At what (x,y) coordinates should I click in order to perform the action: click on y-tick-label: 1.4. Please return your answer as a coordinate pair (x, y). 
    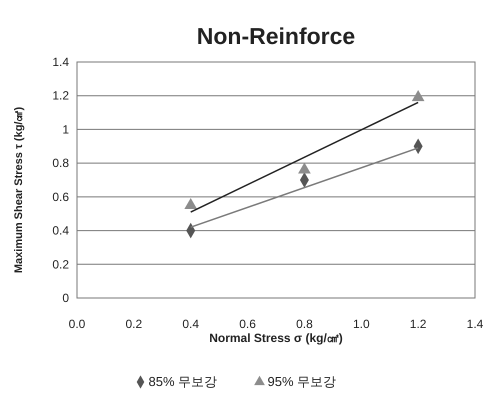
    Looking at the image, I should click on (61, 62).